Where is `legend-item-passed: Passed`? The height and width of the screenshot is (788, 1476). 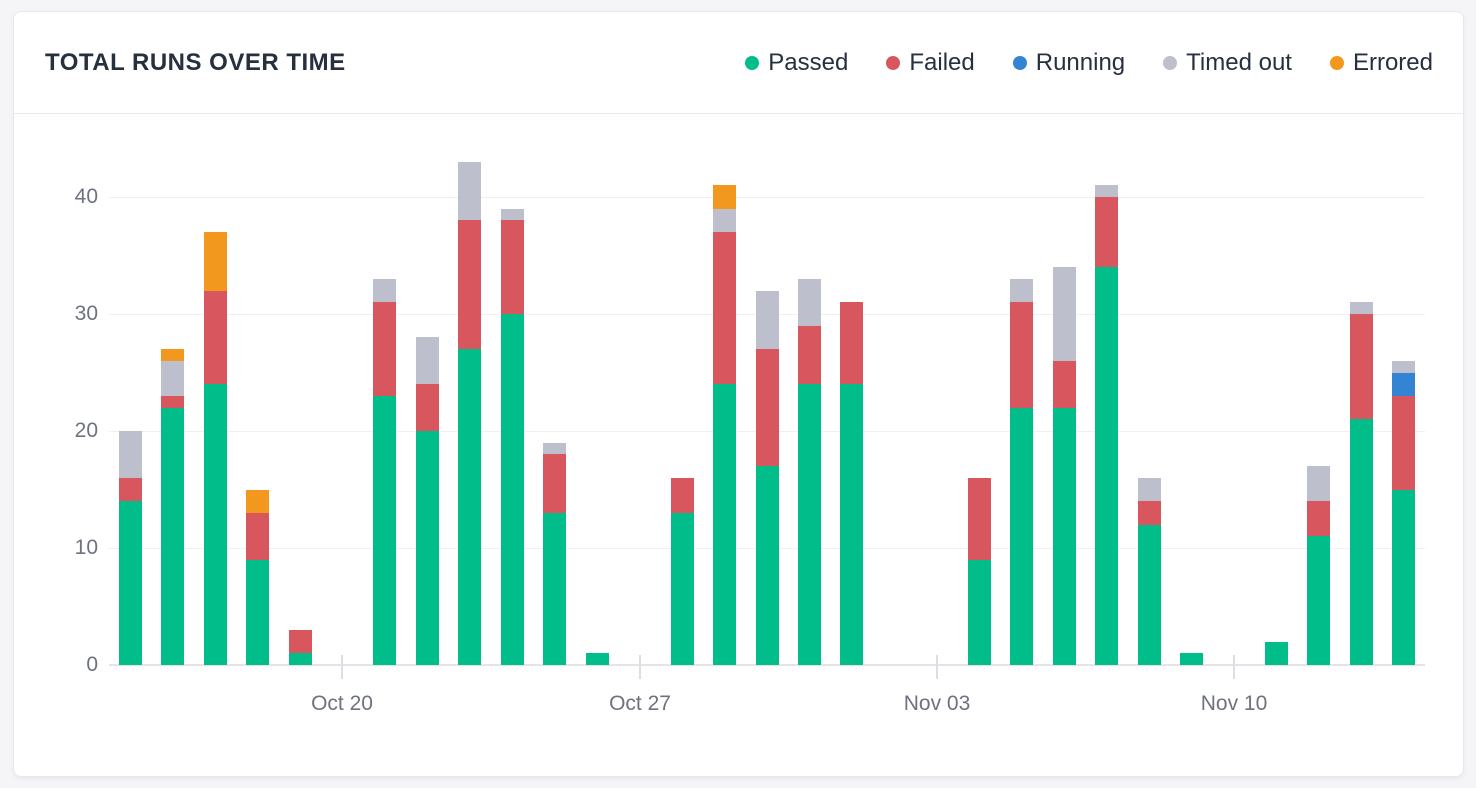
legend-item-passed: Passed is located at coordinates (796, 63).